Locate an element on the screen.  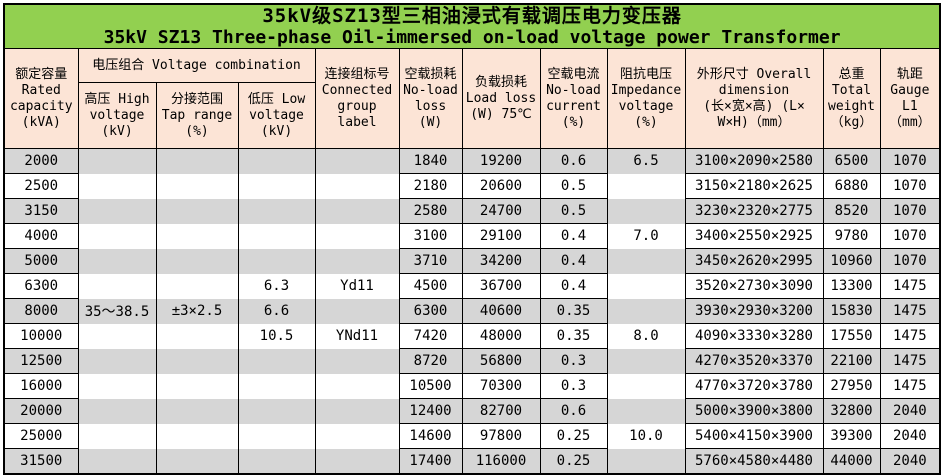
cell-noload-current: 0.6 is located at coordinates (573, 411).